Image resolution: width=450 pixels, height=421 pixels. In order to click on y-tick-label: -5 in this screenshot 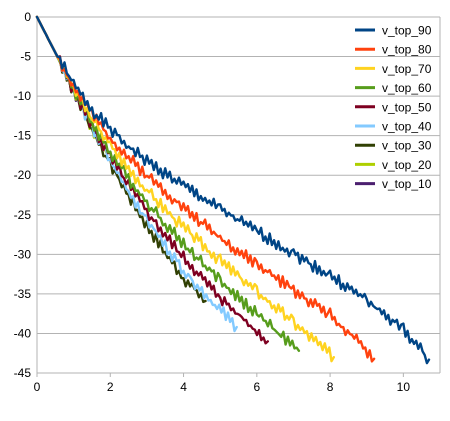, I will do `click(25, 57)`.